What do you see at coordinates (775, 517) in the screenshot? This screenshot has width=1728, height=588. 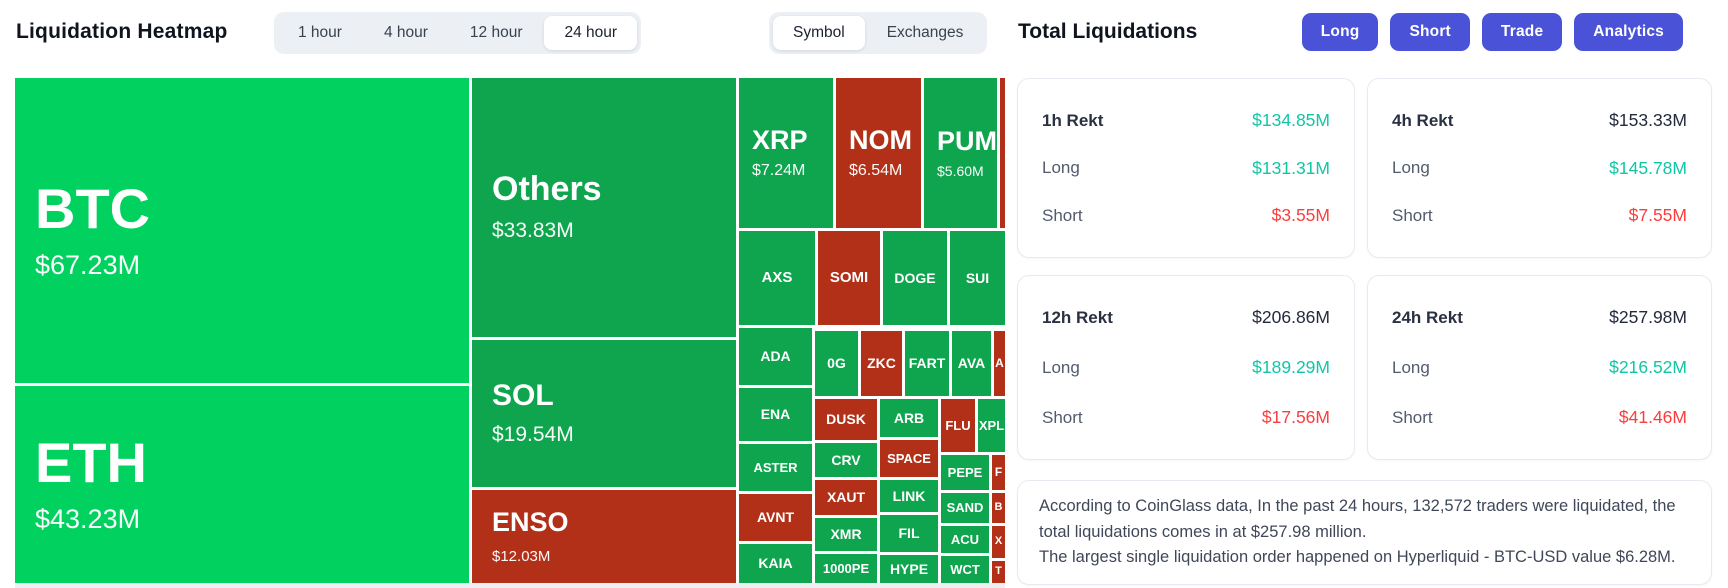 I see `treemap-cell-avnt: AVNT` at bounding box center [775, 517].